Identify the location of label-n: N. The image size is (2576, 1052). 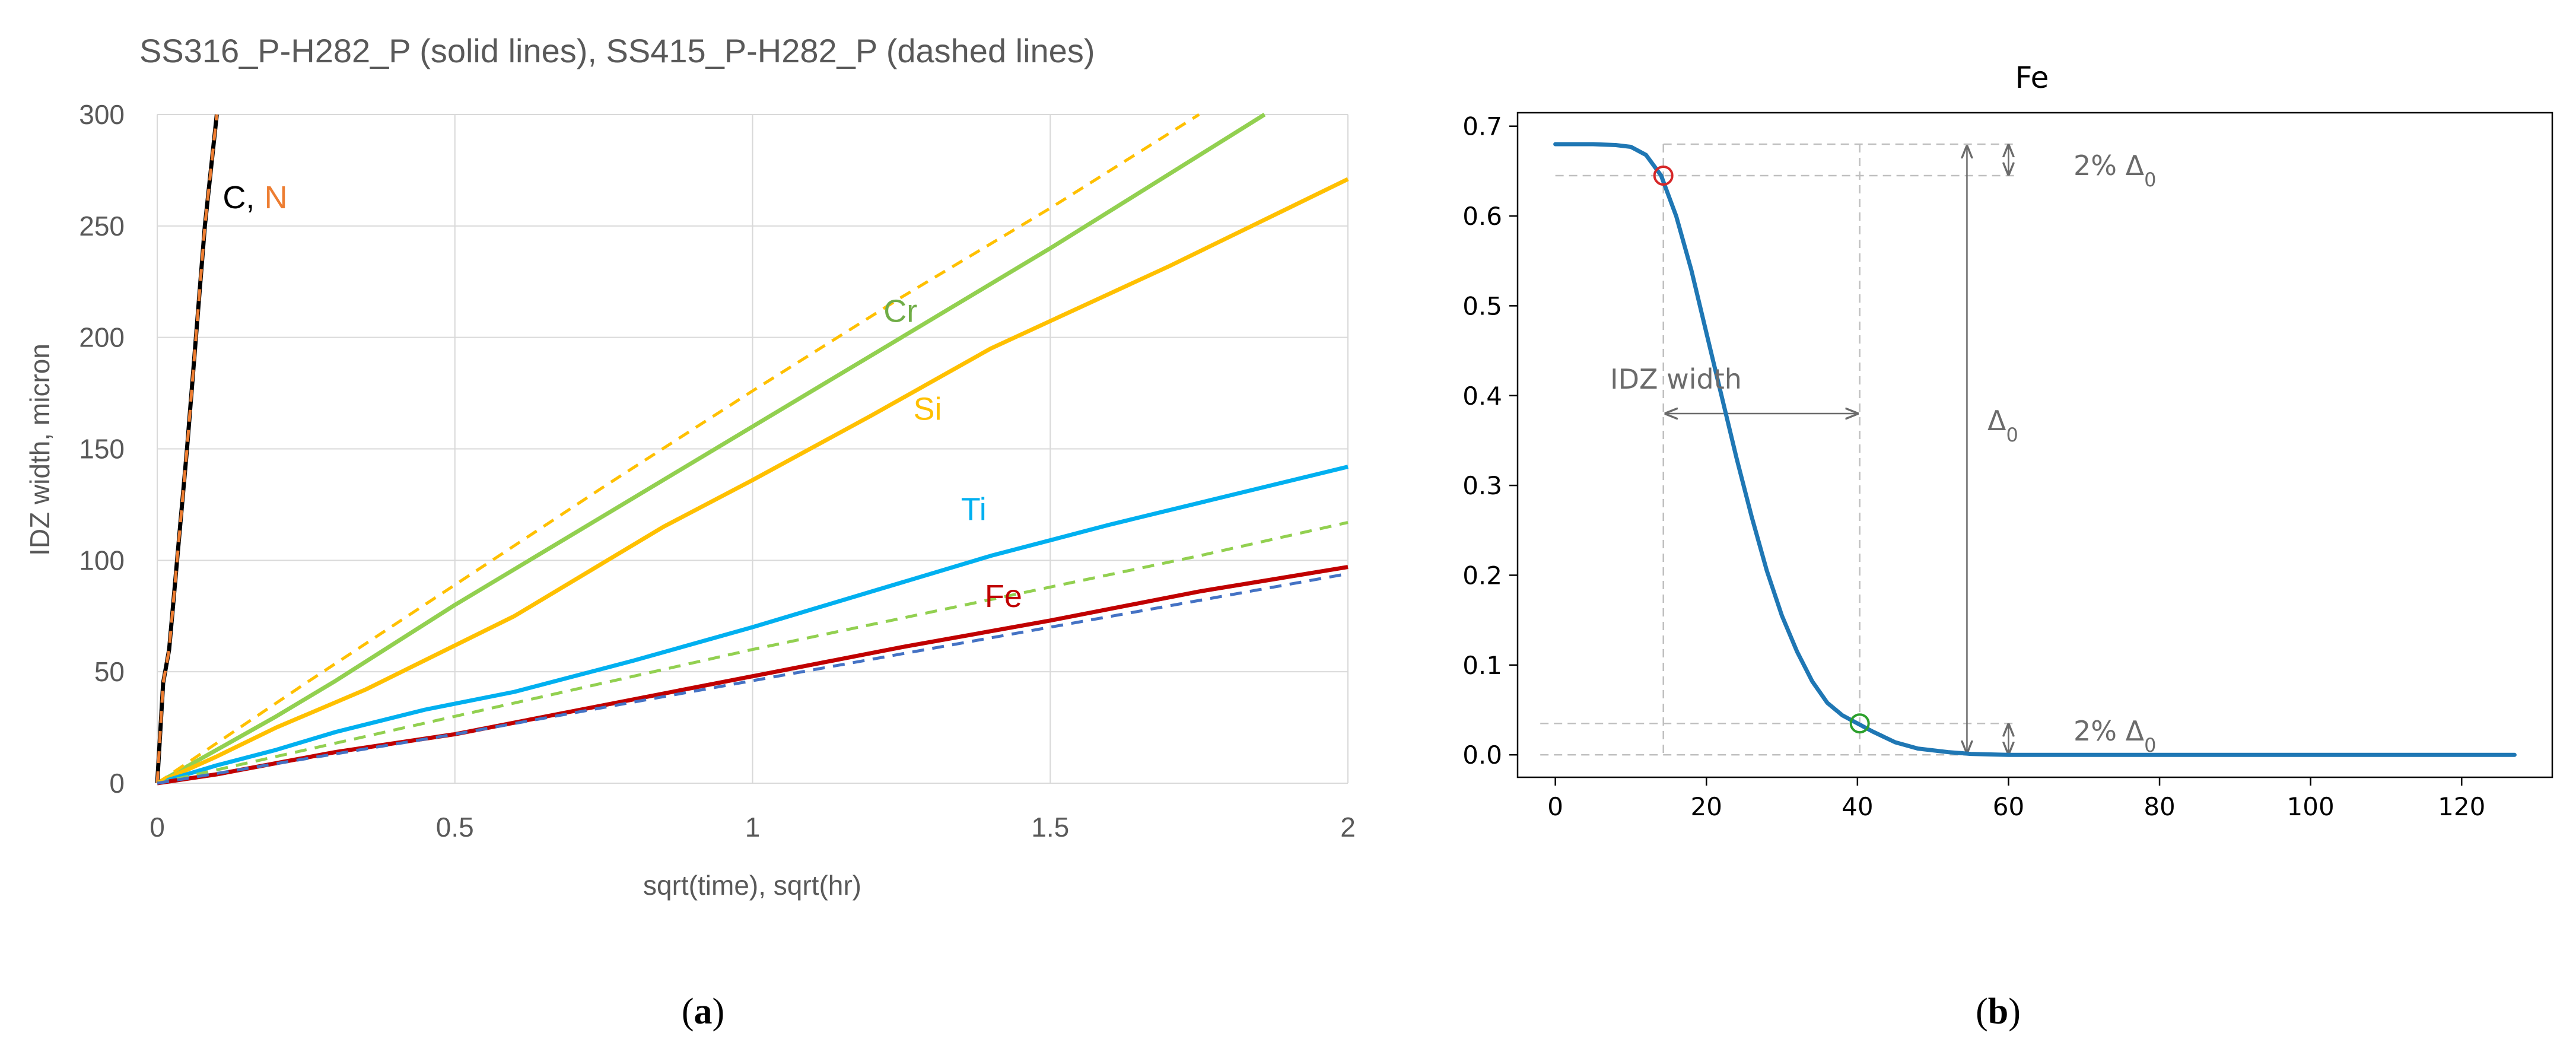
(276, 198).